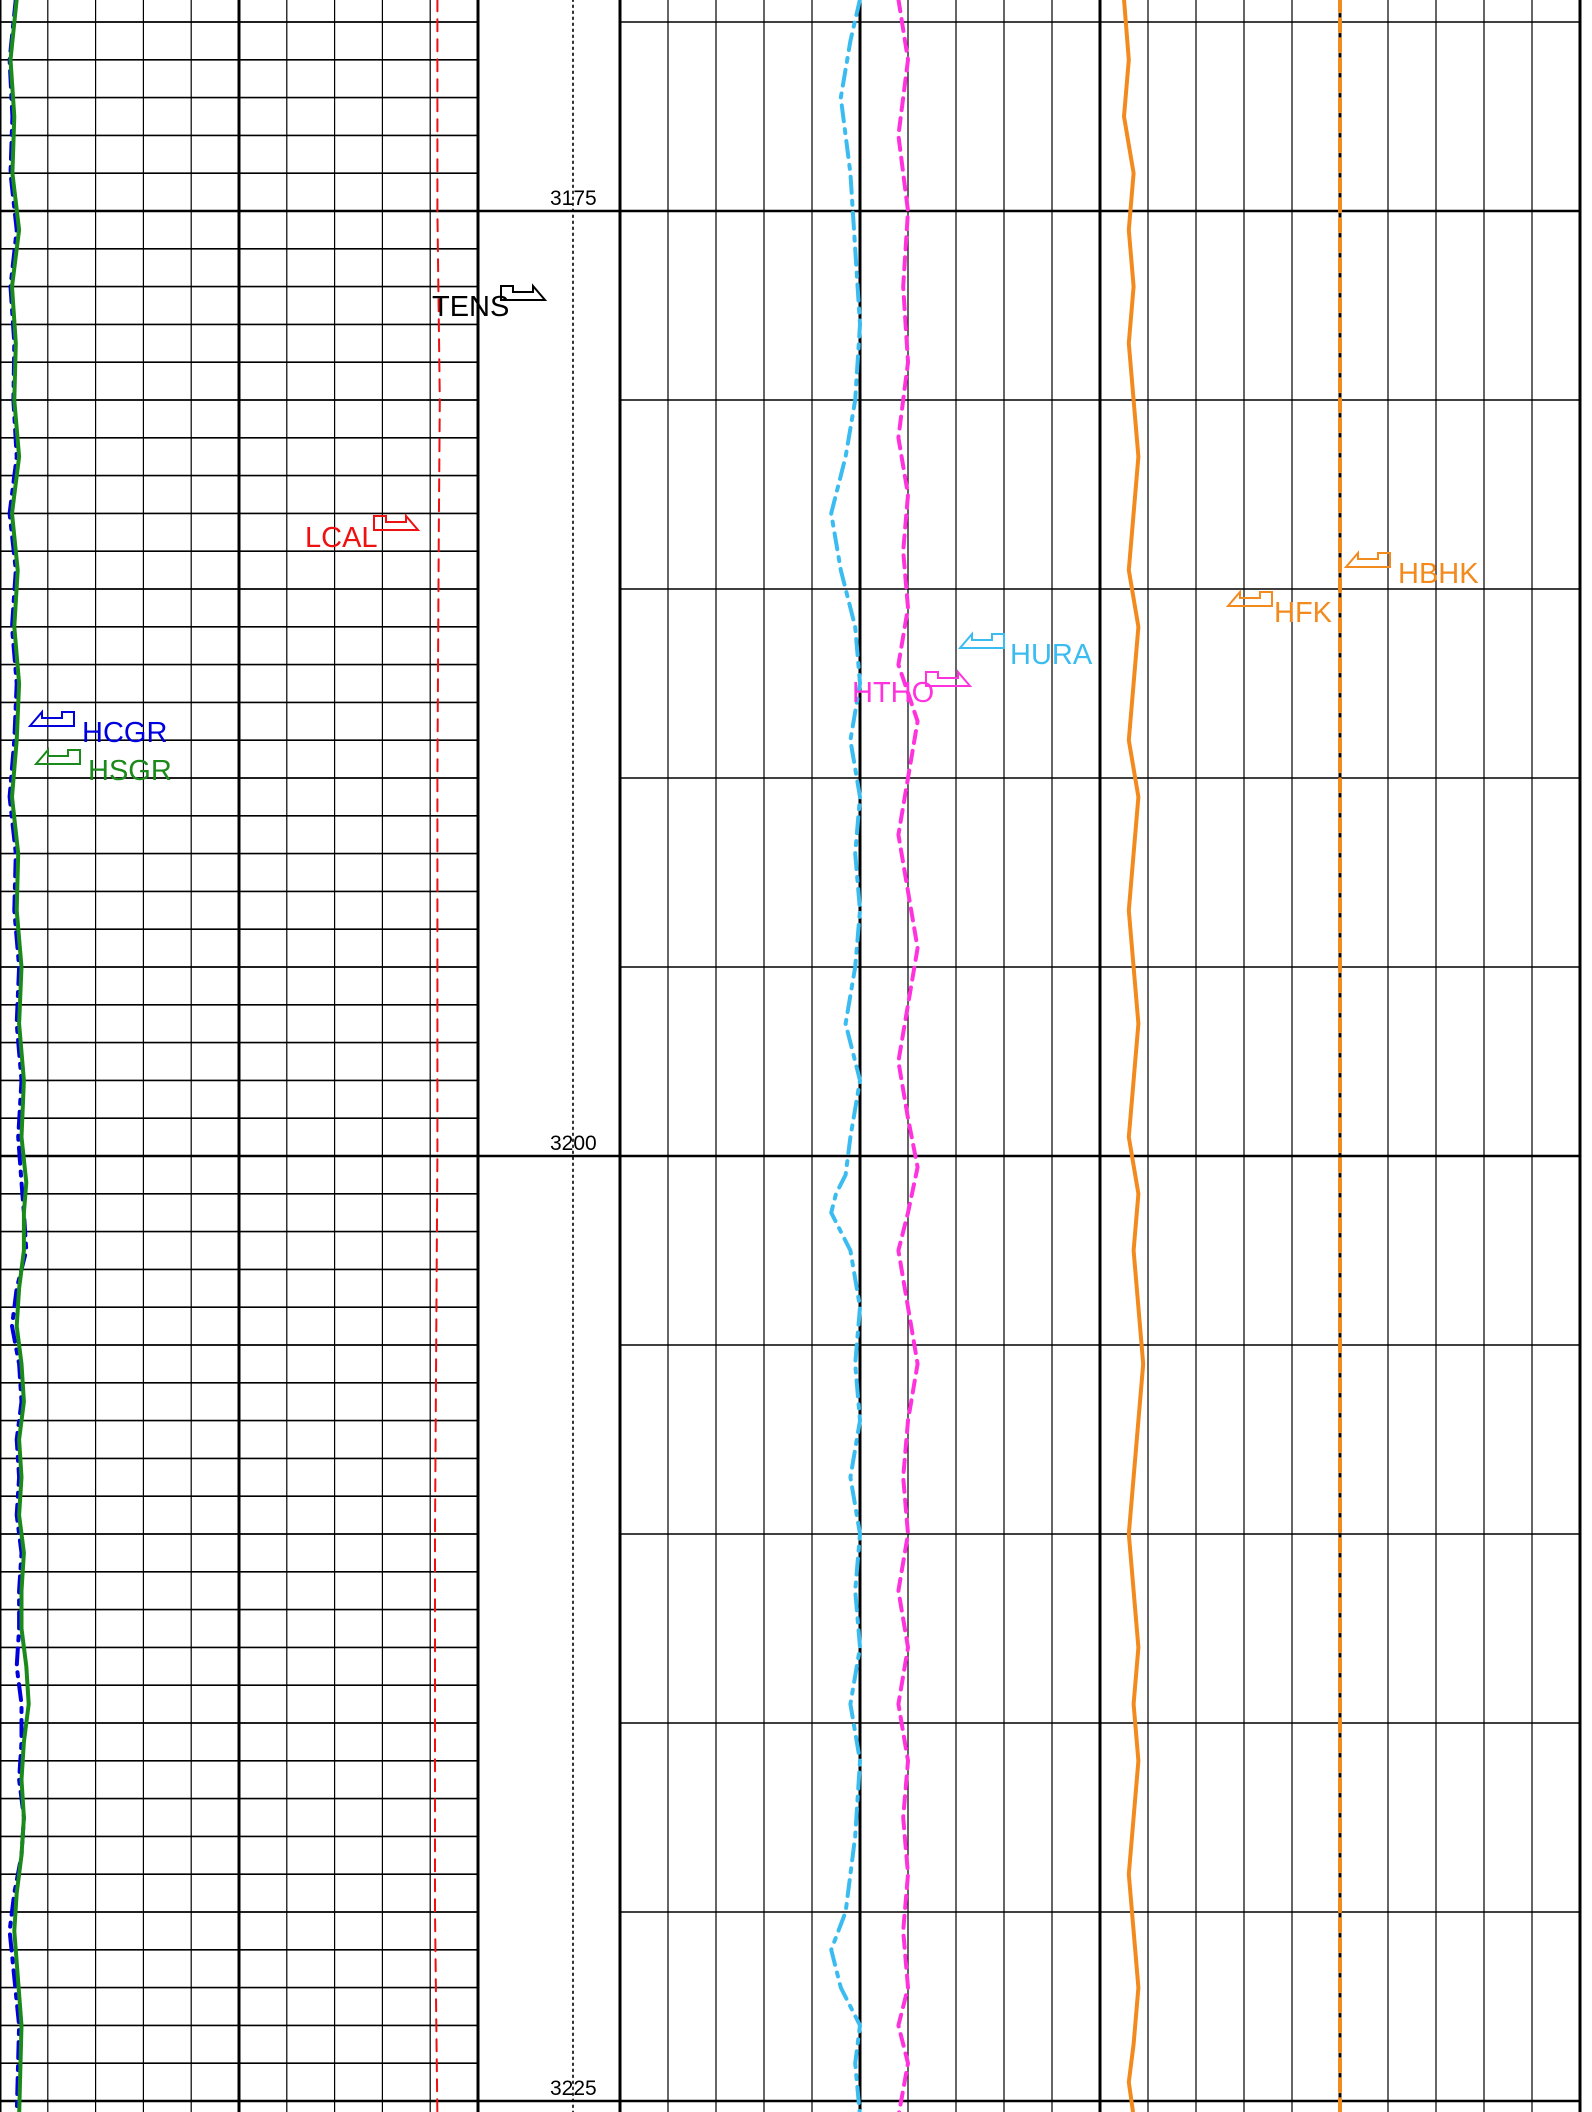 The height and width of the screenshot is (2112, 1592). What do you see at coordinates (470, 307) in the screenshot?
I see `curve-label-text: TENS` at bounding box center [470, 307].